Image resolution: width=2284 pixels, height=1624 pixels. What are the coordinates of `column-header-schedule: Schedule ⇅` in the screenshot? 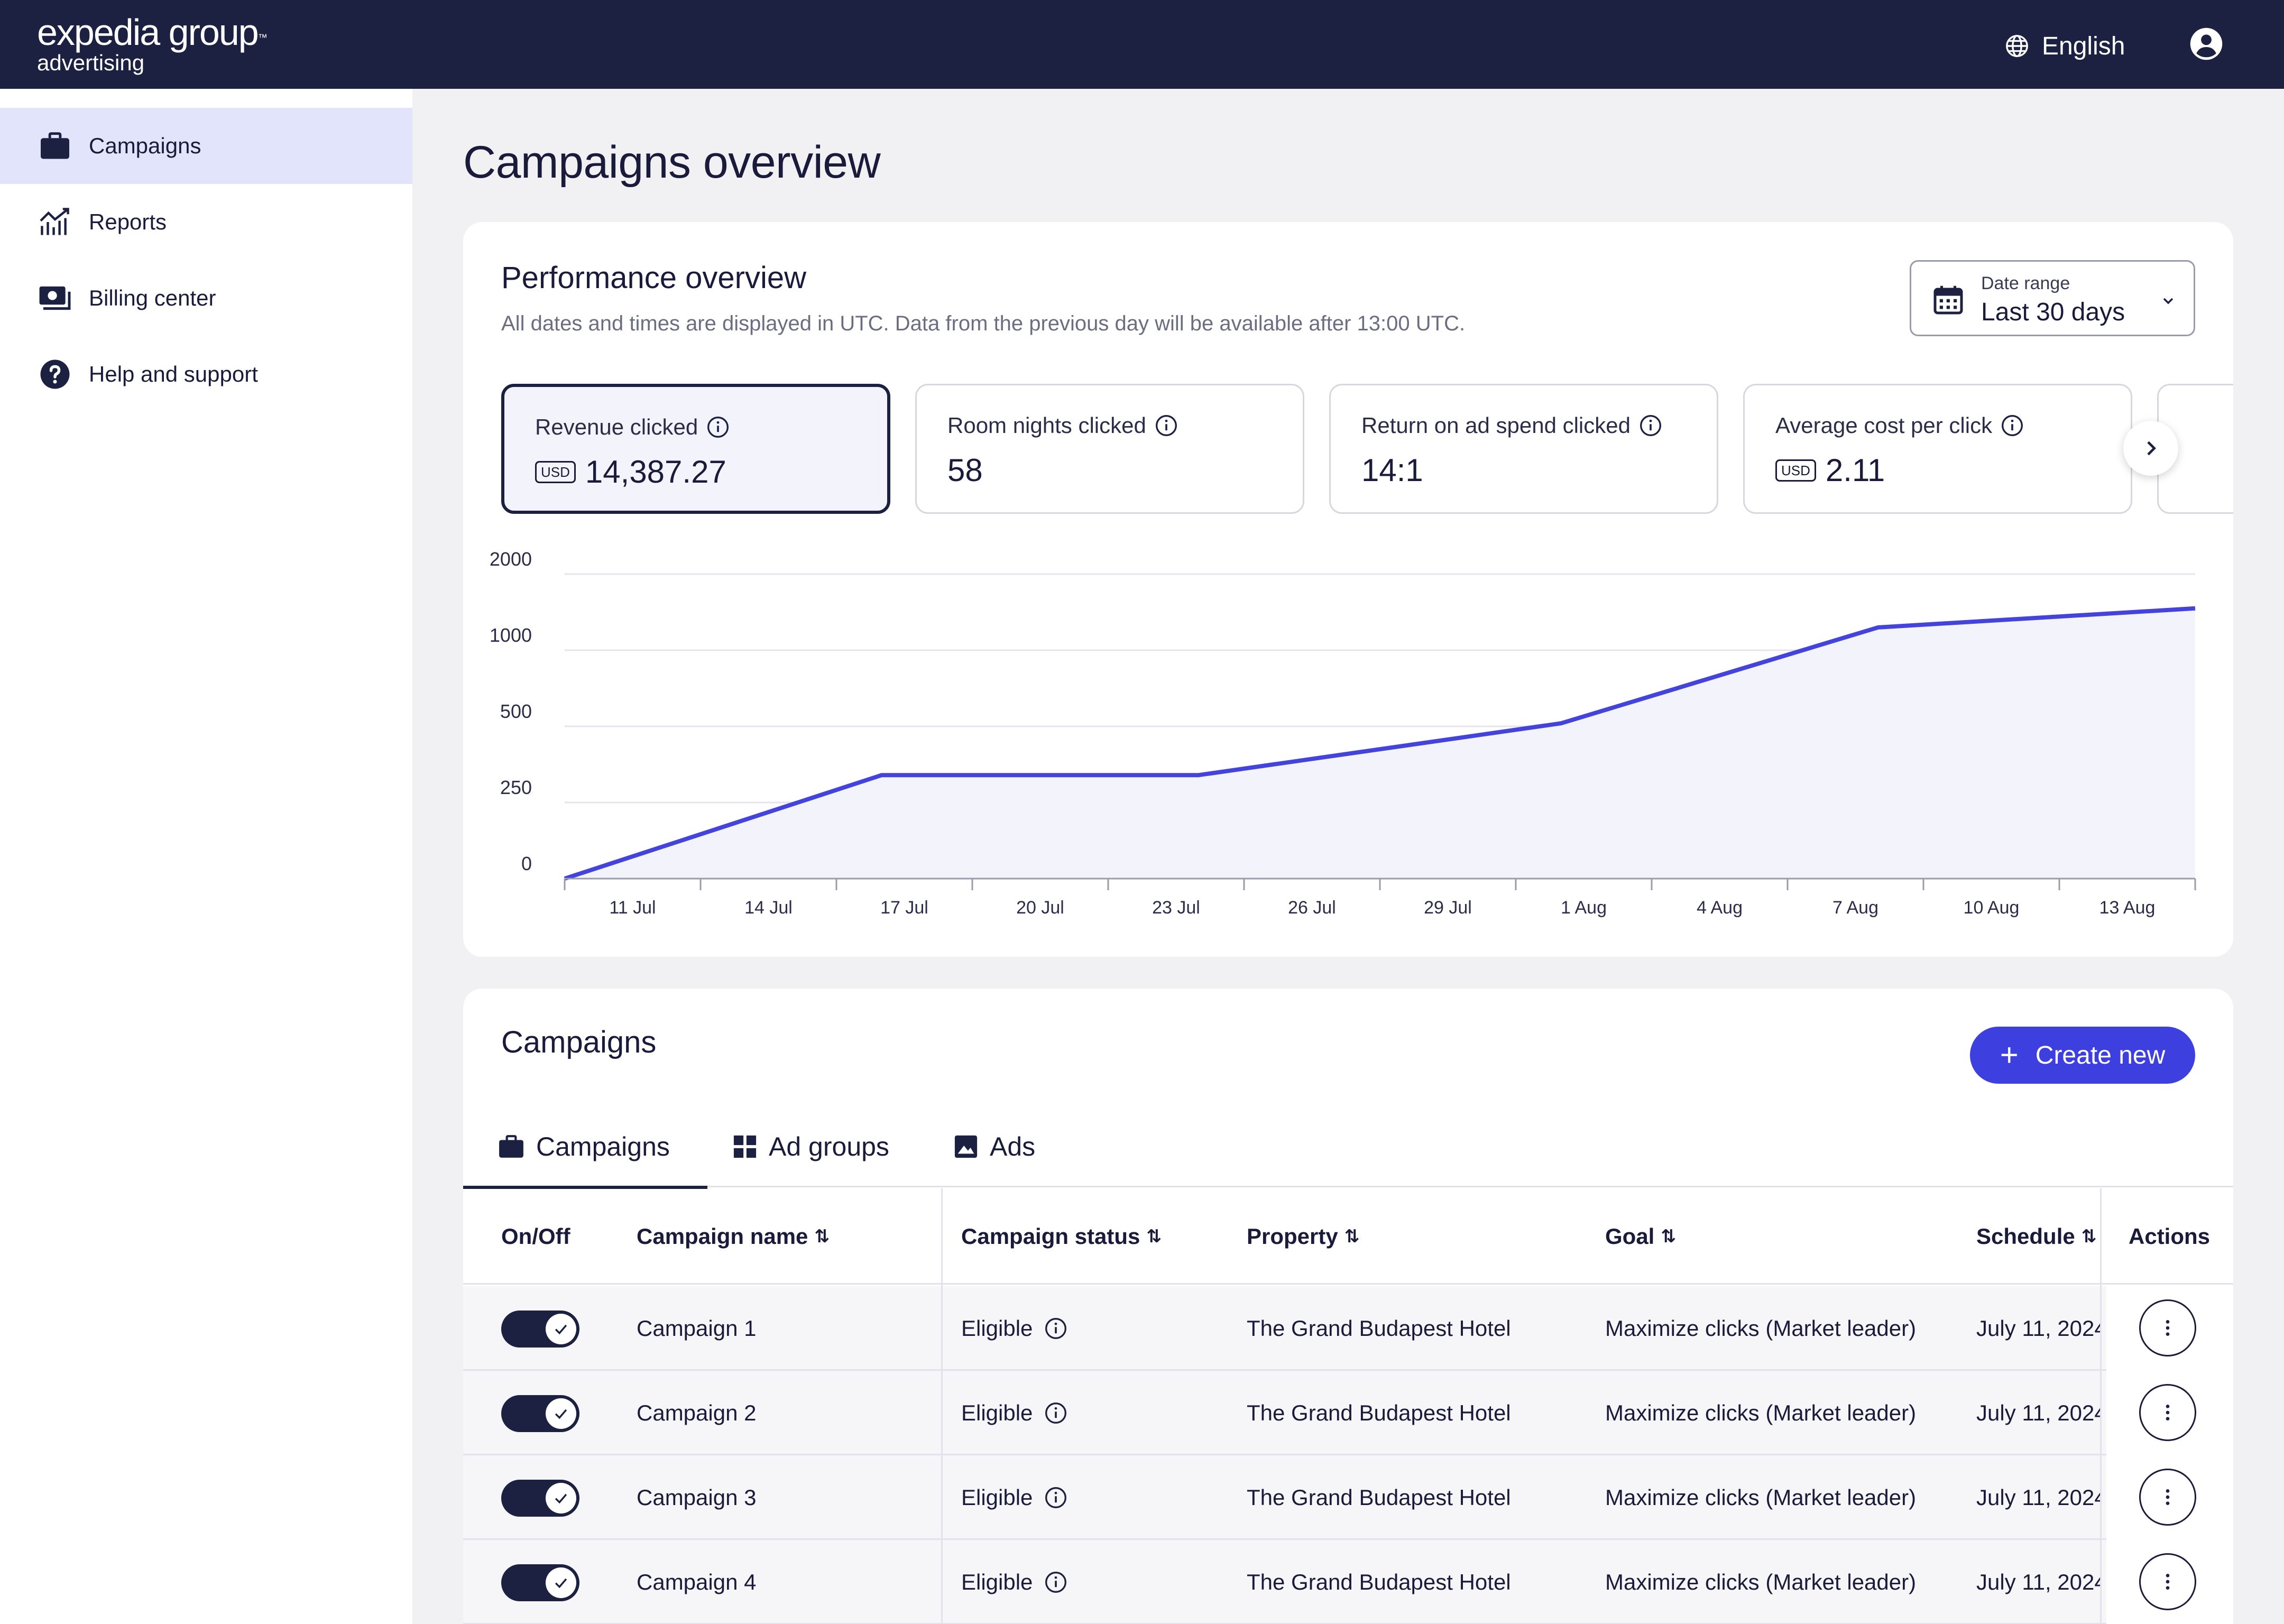 It's located at (2036, 1236).